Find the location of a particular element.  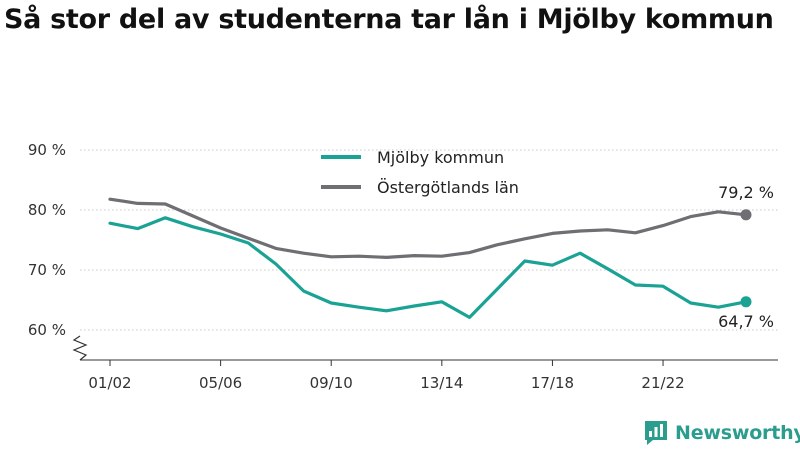

series-line-ostergotland is located at coordinates (428, 228).